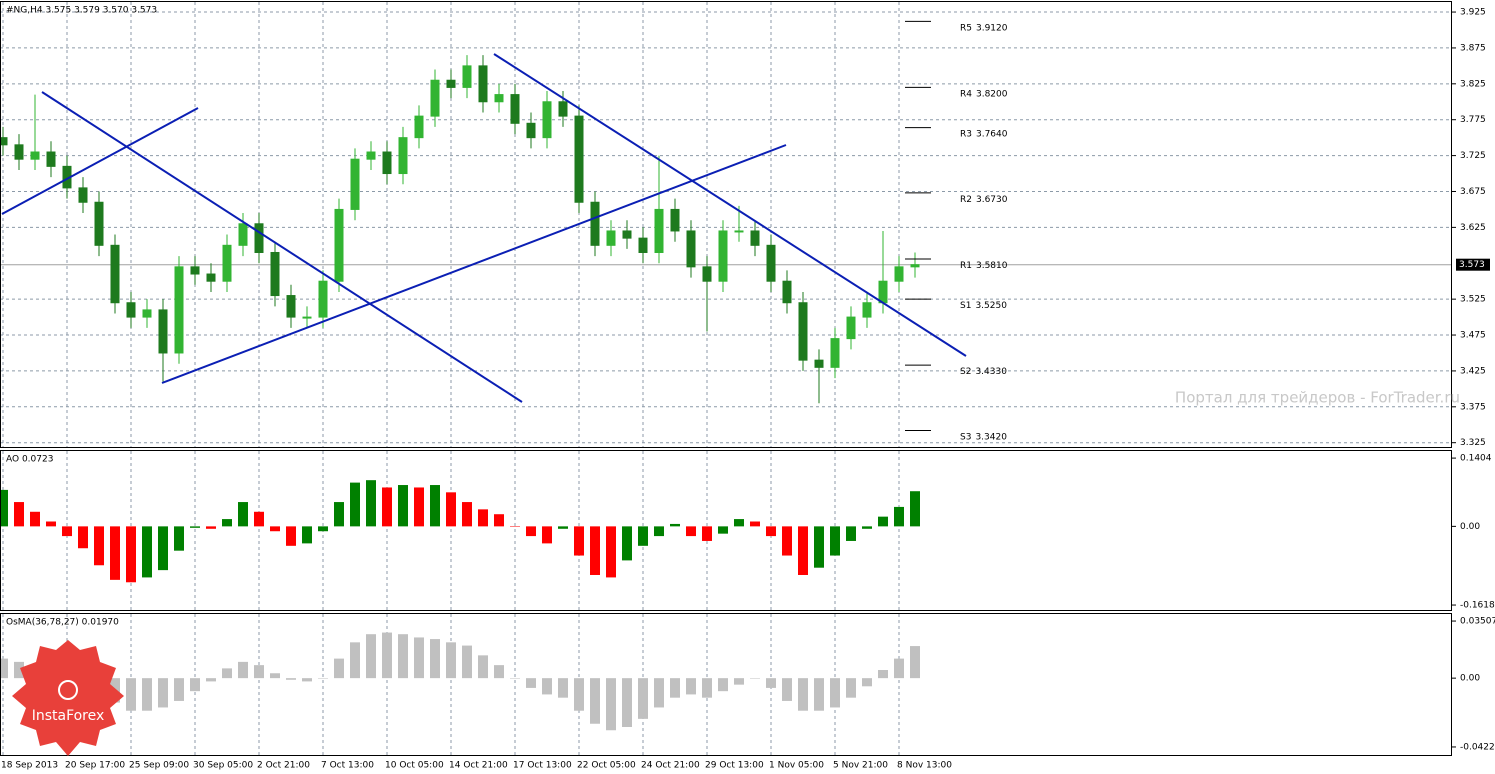 The width and height of the screenshot is (1495, 774). What do you see at coordinates (68, 698) in the screenshot?
I see `logo: InstaForex` at bounding box center [68, 698].